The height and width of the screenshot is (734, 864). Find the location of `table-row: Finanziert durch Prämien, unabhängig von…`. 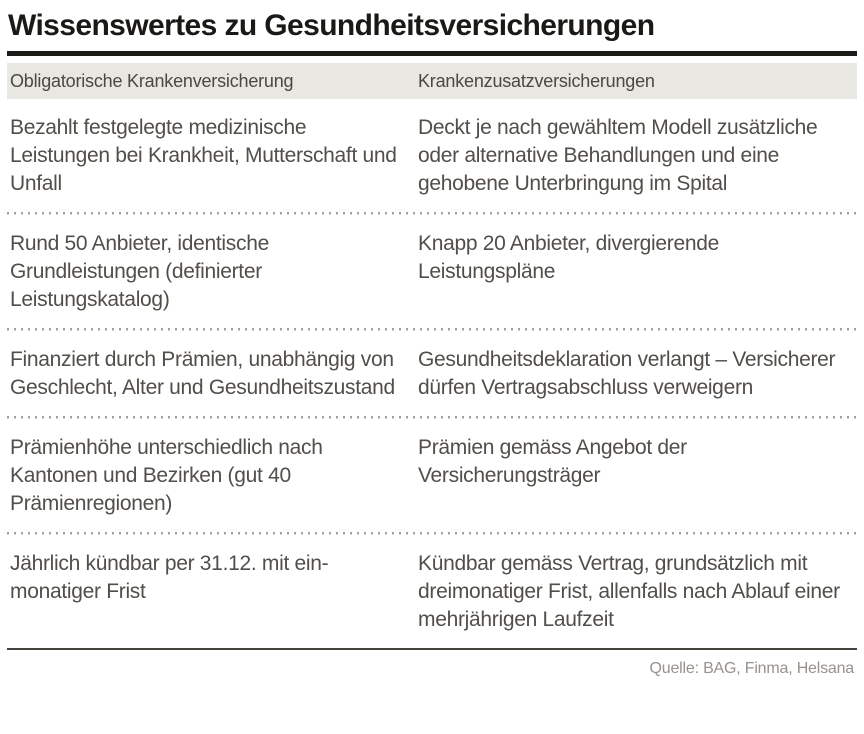

table-row: Finanziert durch Prämien, unabhängig von… is located at coordinates (432, 373).